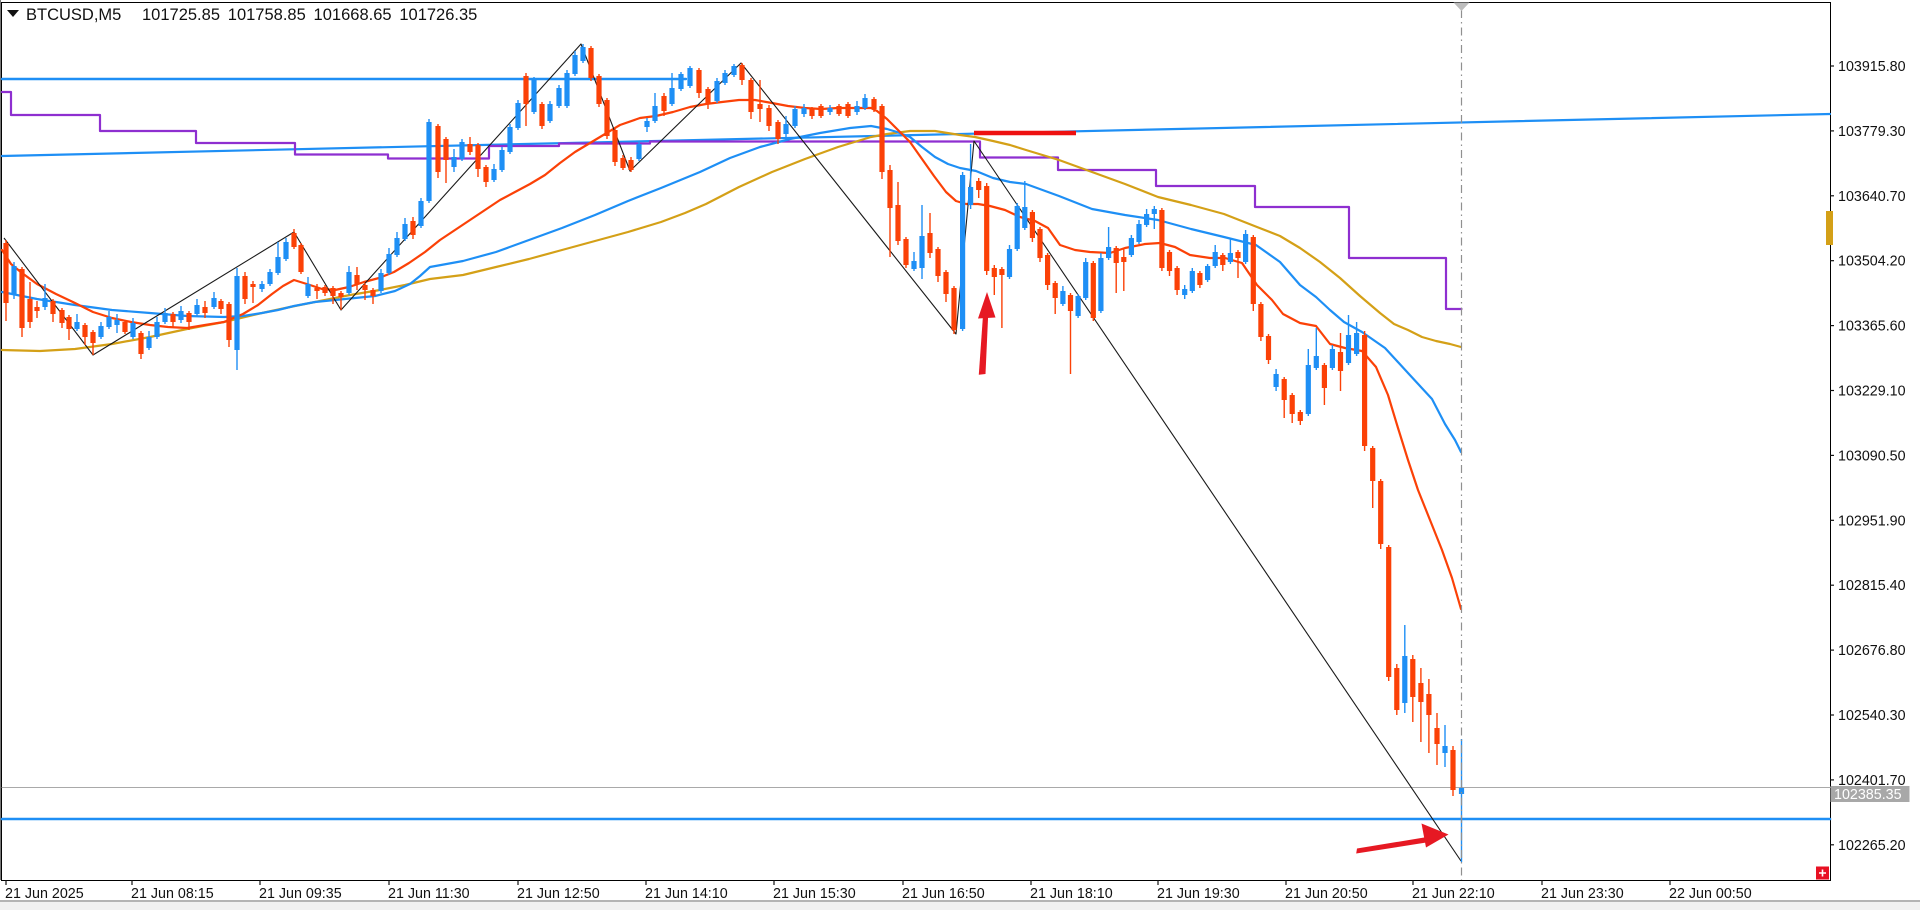  What do you see at coordinates (309, 15) in the screenshot?
I see `svg-text:101725.85 101758.85 101668.65: 101725.85 101758.85 101668.65 101726.35` at bounding box center [309, 15].